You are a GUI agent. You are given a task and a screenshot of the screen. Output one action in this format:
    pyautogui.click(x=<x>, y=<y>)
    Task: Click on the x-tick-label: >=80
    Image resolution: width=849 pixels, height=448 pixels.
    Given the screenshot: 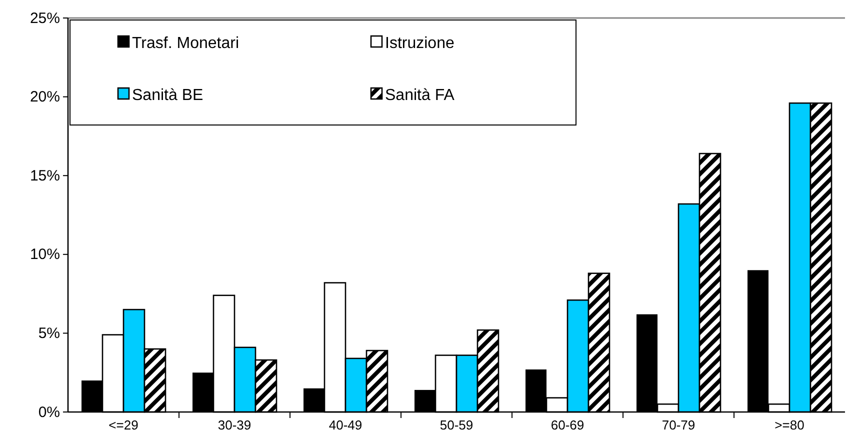 What is the action you would take?
    pyautogui.click(x=789, y=424)
    